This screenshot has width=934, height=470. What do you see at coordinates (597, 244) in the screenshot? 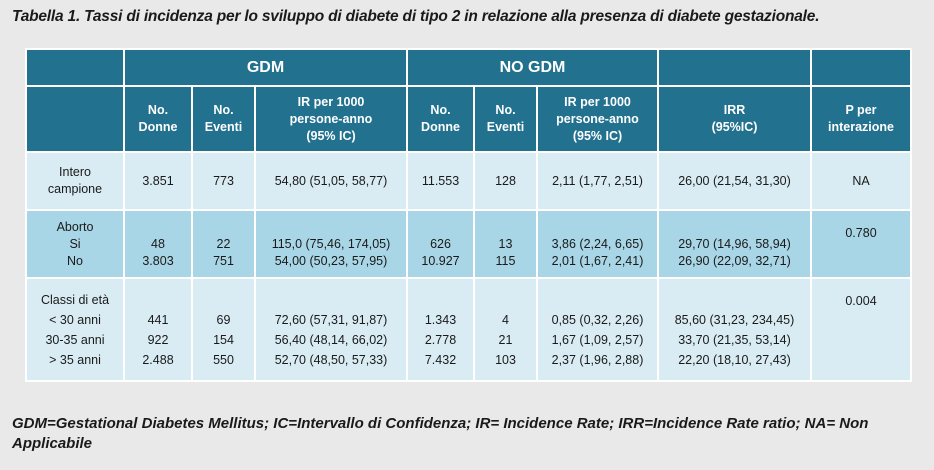
I see `cell-no-gdm-ir: 3,86 (2,24, 6,65) 2,01 (1,67, 2,41)` at bounding box center [597, 244].